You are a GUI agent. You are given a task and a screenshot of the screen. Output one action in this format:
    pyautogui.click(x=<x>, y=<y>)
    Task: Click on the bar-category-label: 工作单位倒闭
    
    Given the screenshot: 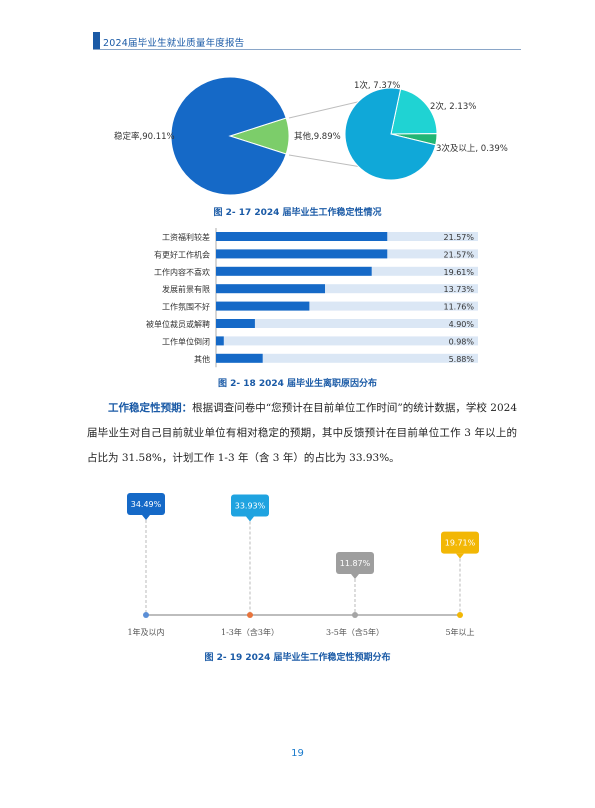 What is the action you would take?
    pyautogui.click(x=186, y=341)
    